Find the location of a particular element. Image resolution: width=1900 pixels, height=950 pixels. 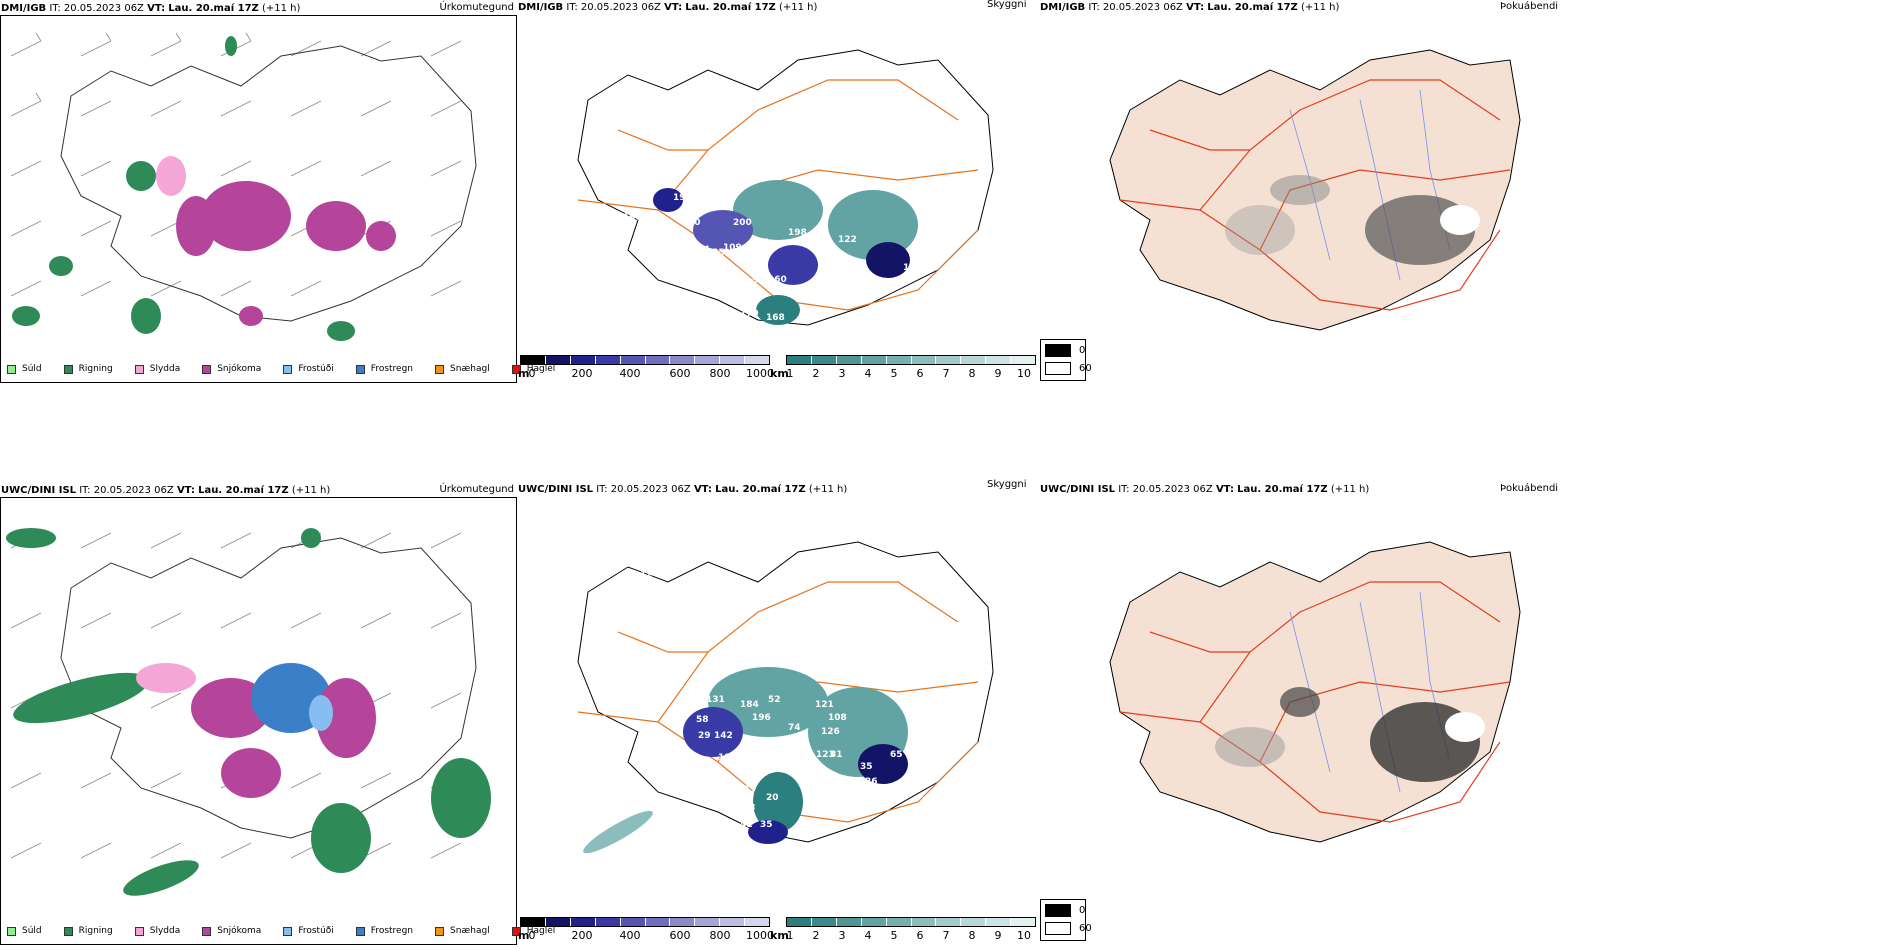

tick-label: 5 is located at coordinates (894, 373).